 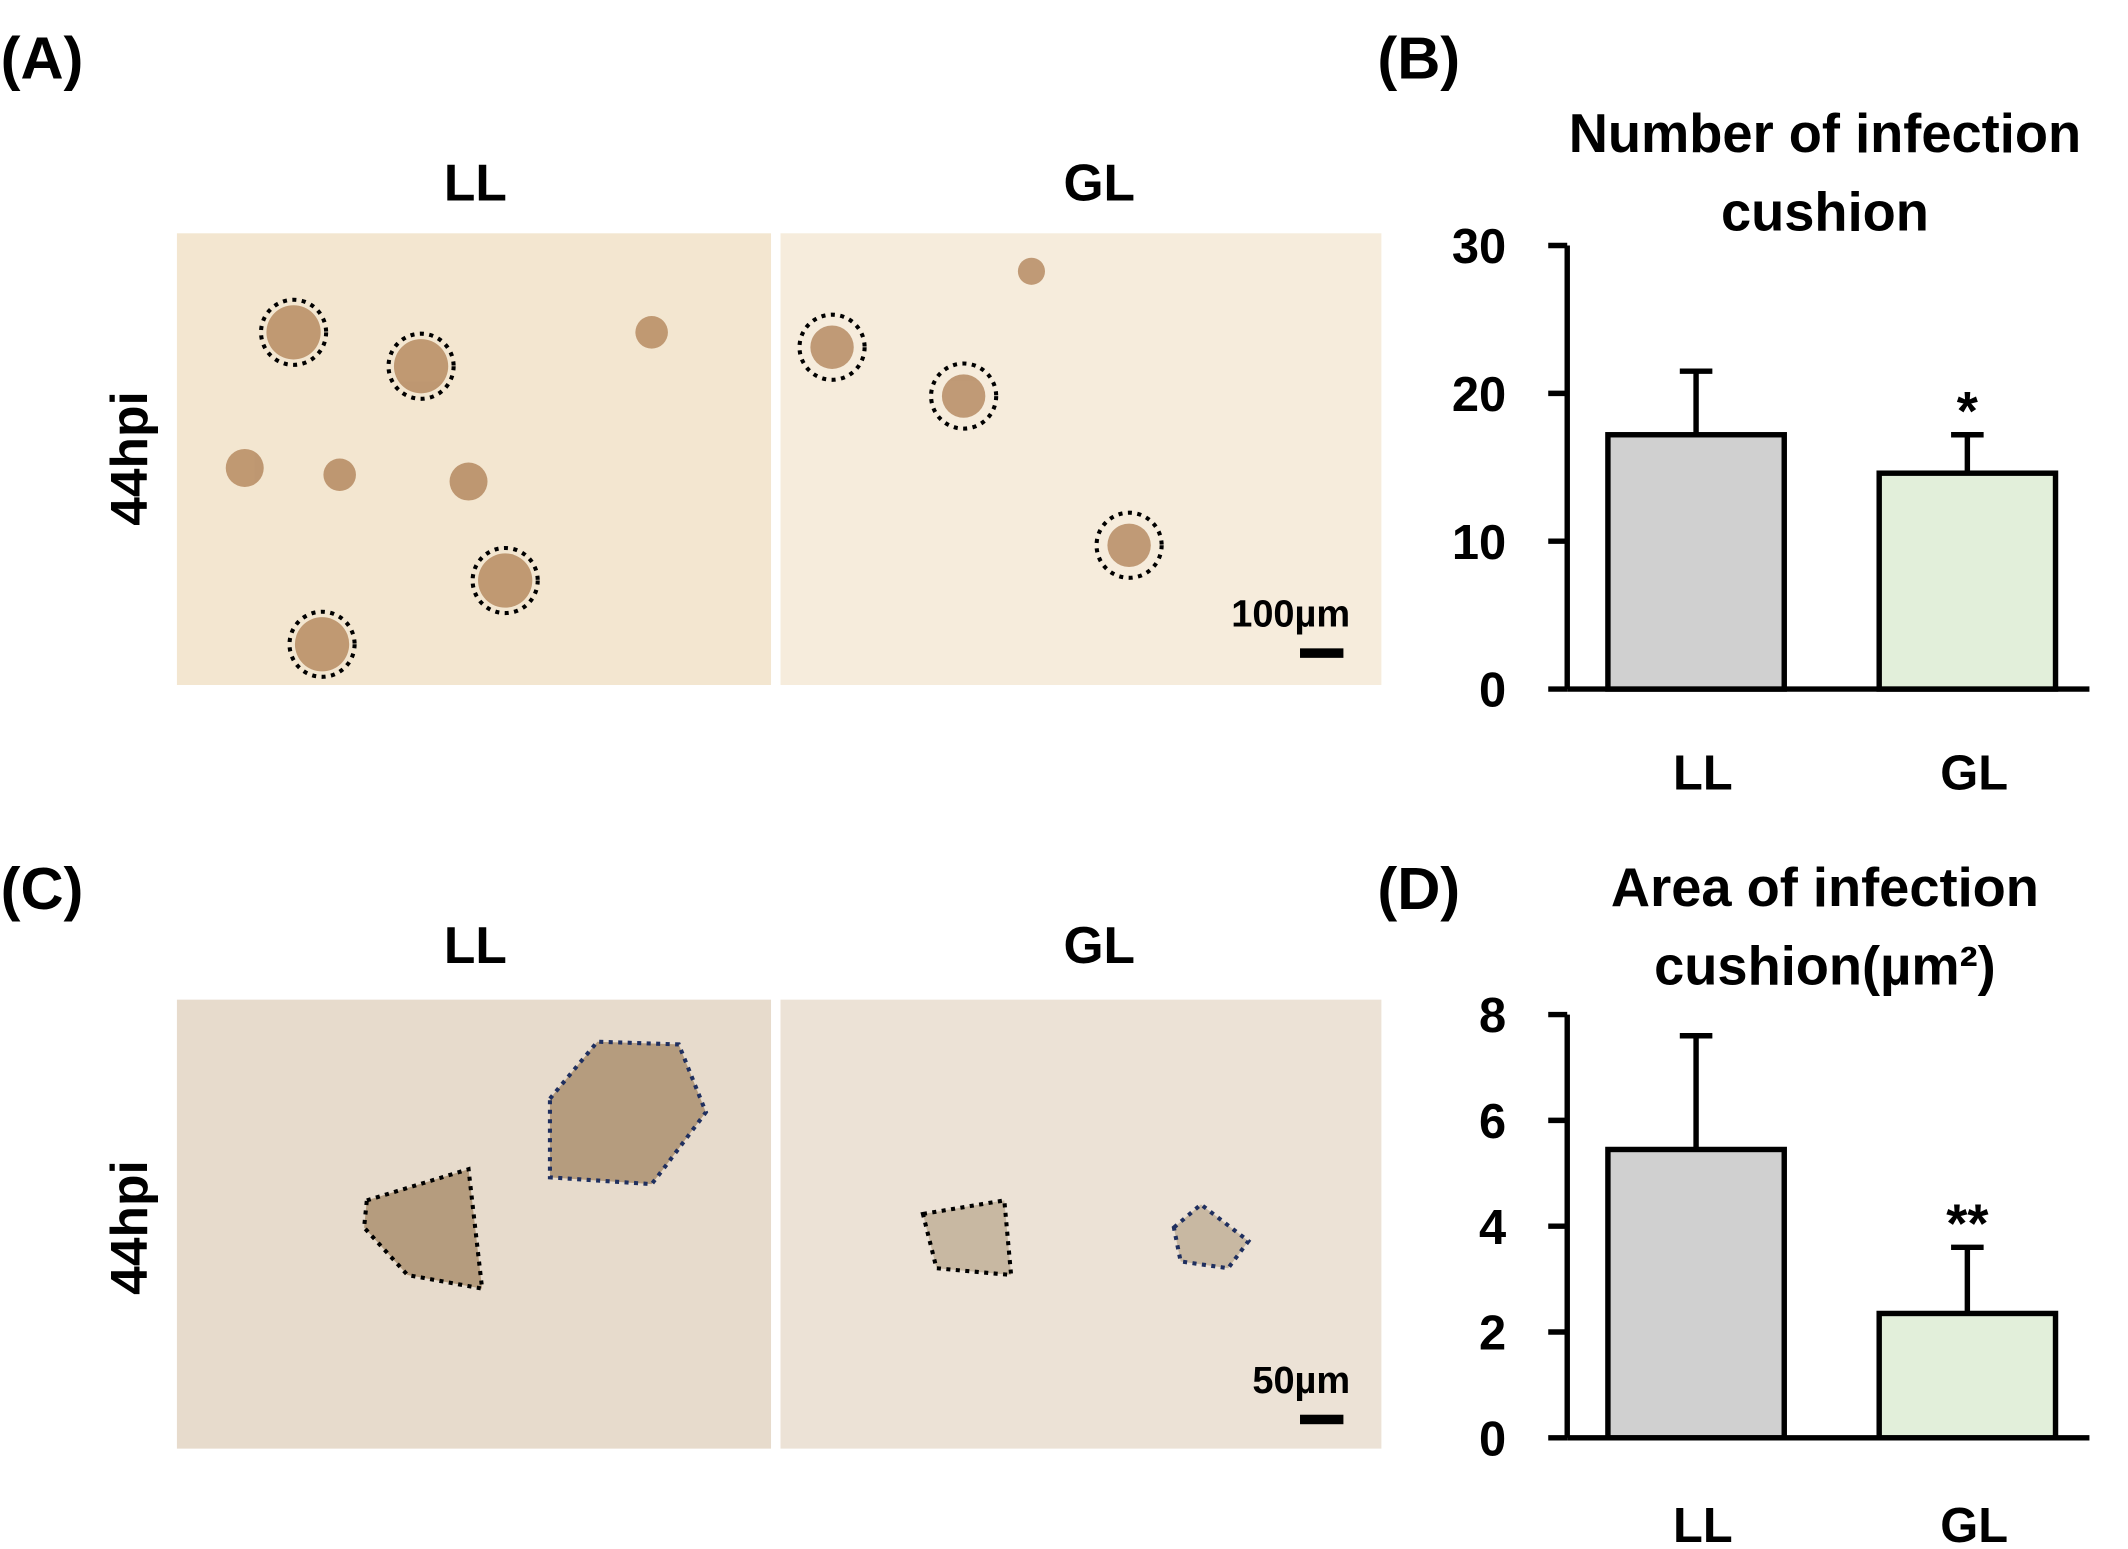 I want to click on significance-mark: *, so click(x=1968, y=411).